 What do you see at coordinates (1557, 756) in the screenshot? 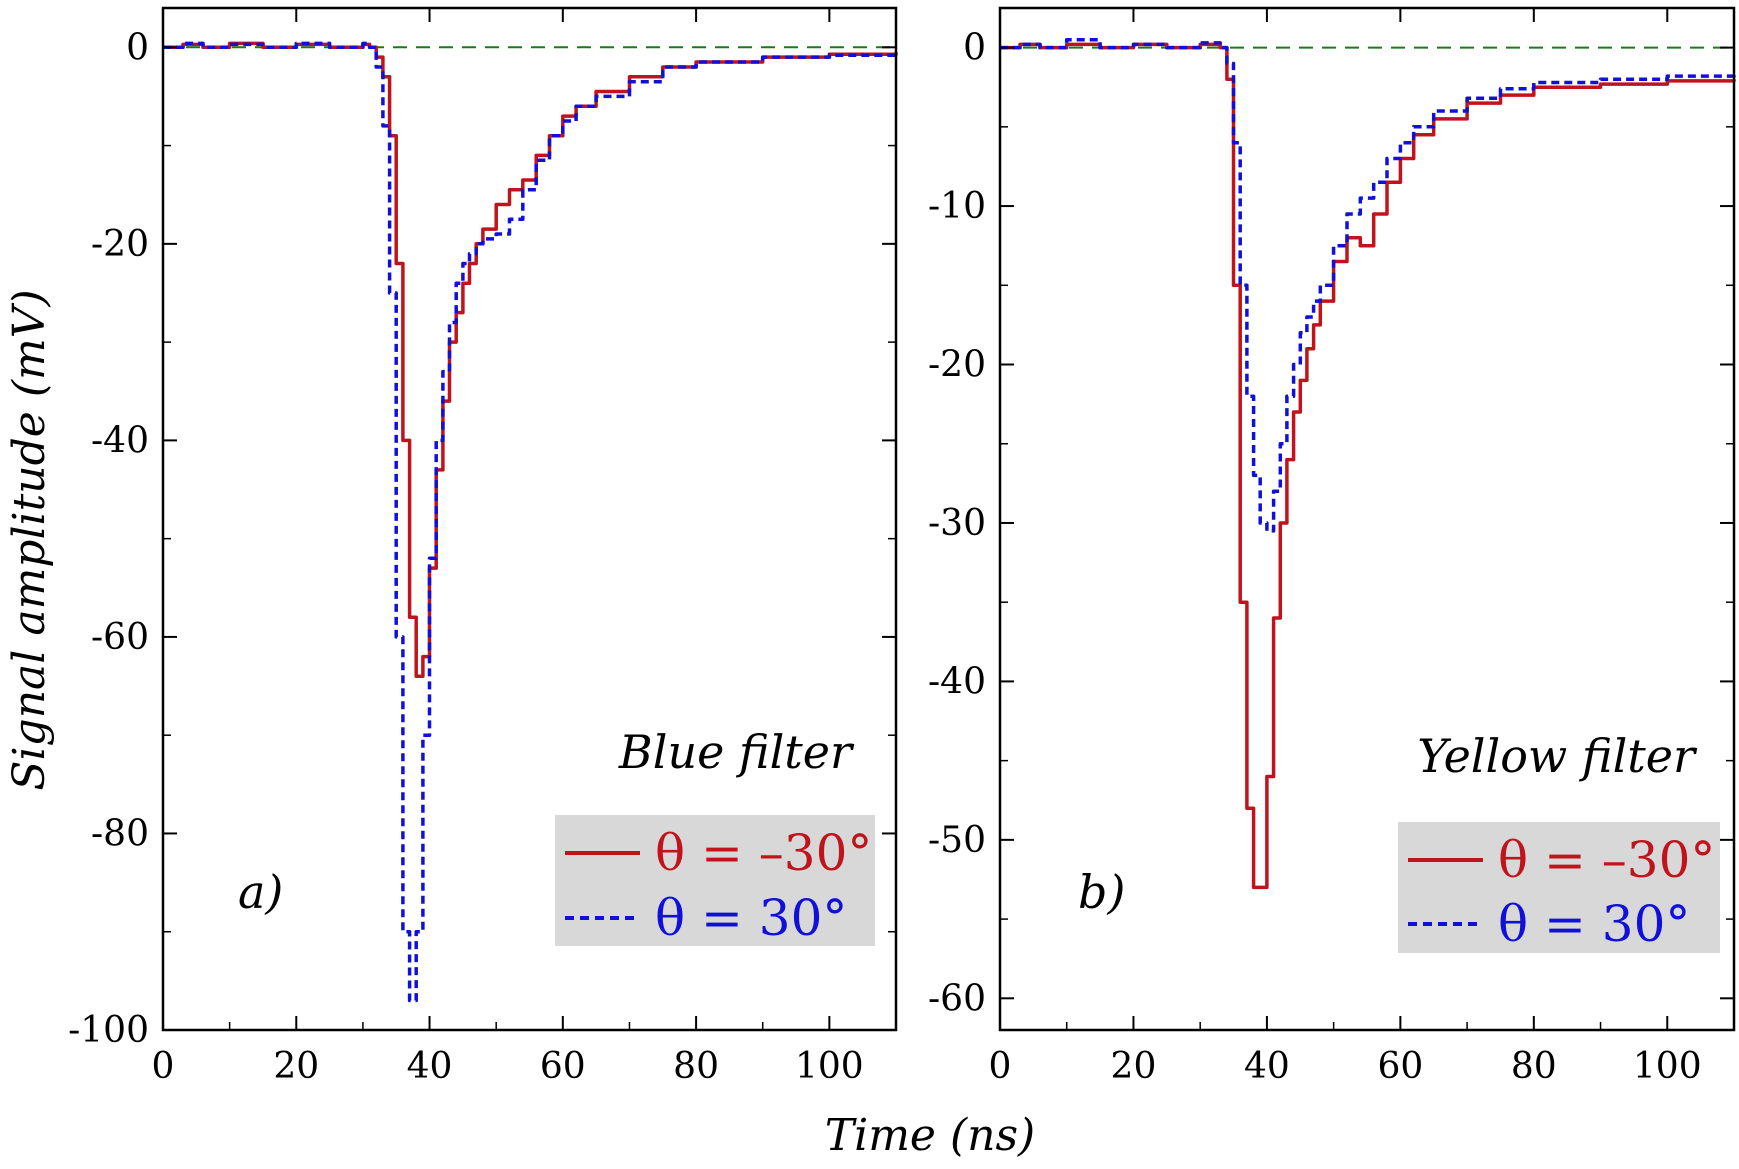
I see `panel-b-filter-label: Yellow filter` at bounding box center [1557, 756].